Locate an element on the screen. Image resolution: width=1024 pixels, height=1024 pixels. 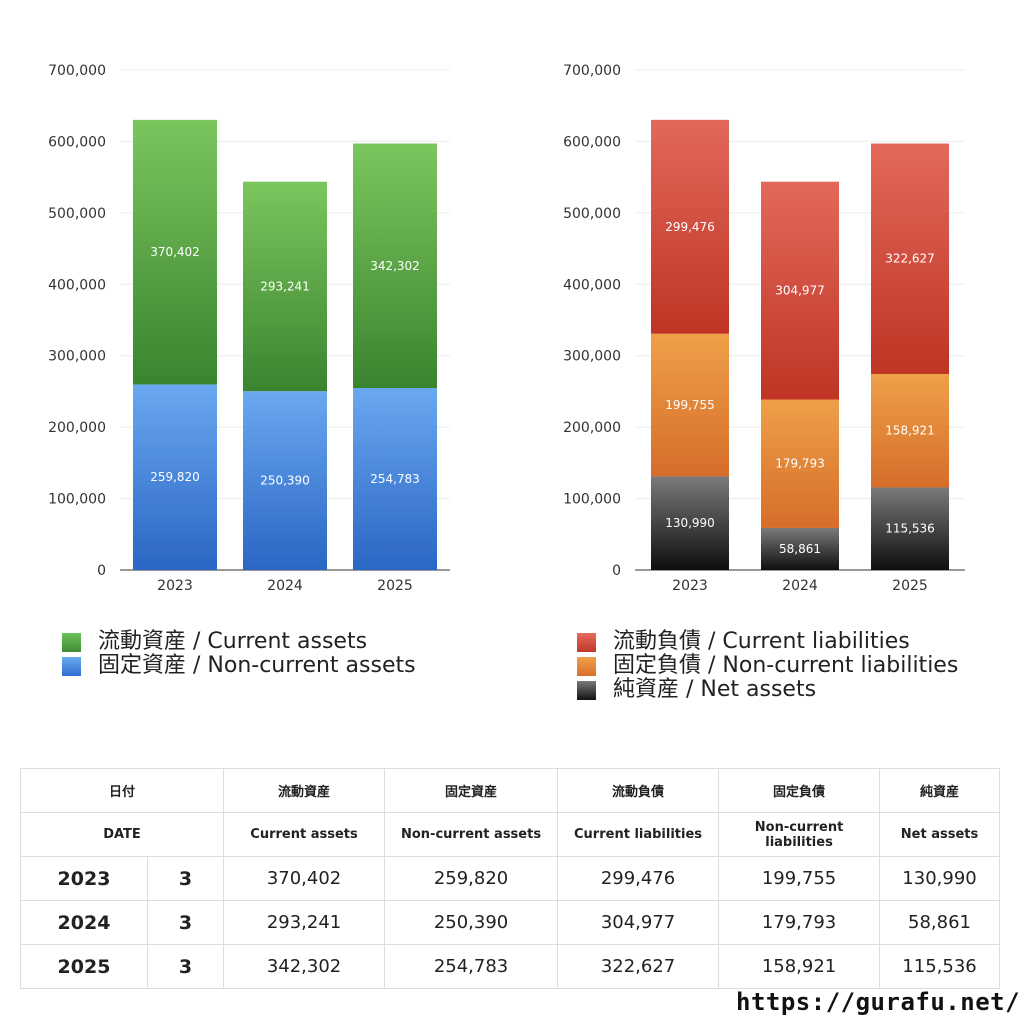
legend-item-current-assets: 流動資産 / Current assets is located at coordinates (239, 642).